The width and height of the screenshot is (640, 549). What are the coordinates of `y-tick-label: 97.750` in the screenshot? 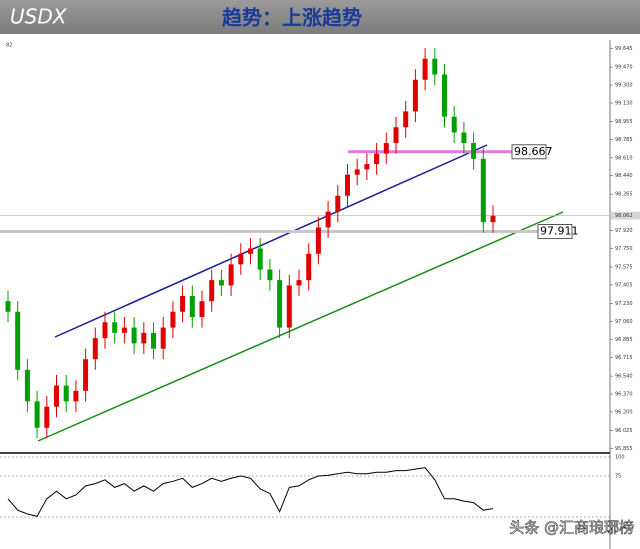 It's located at (624, 249).